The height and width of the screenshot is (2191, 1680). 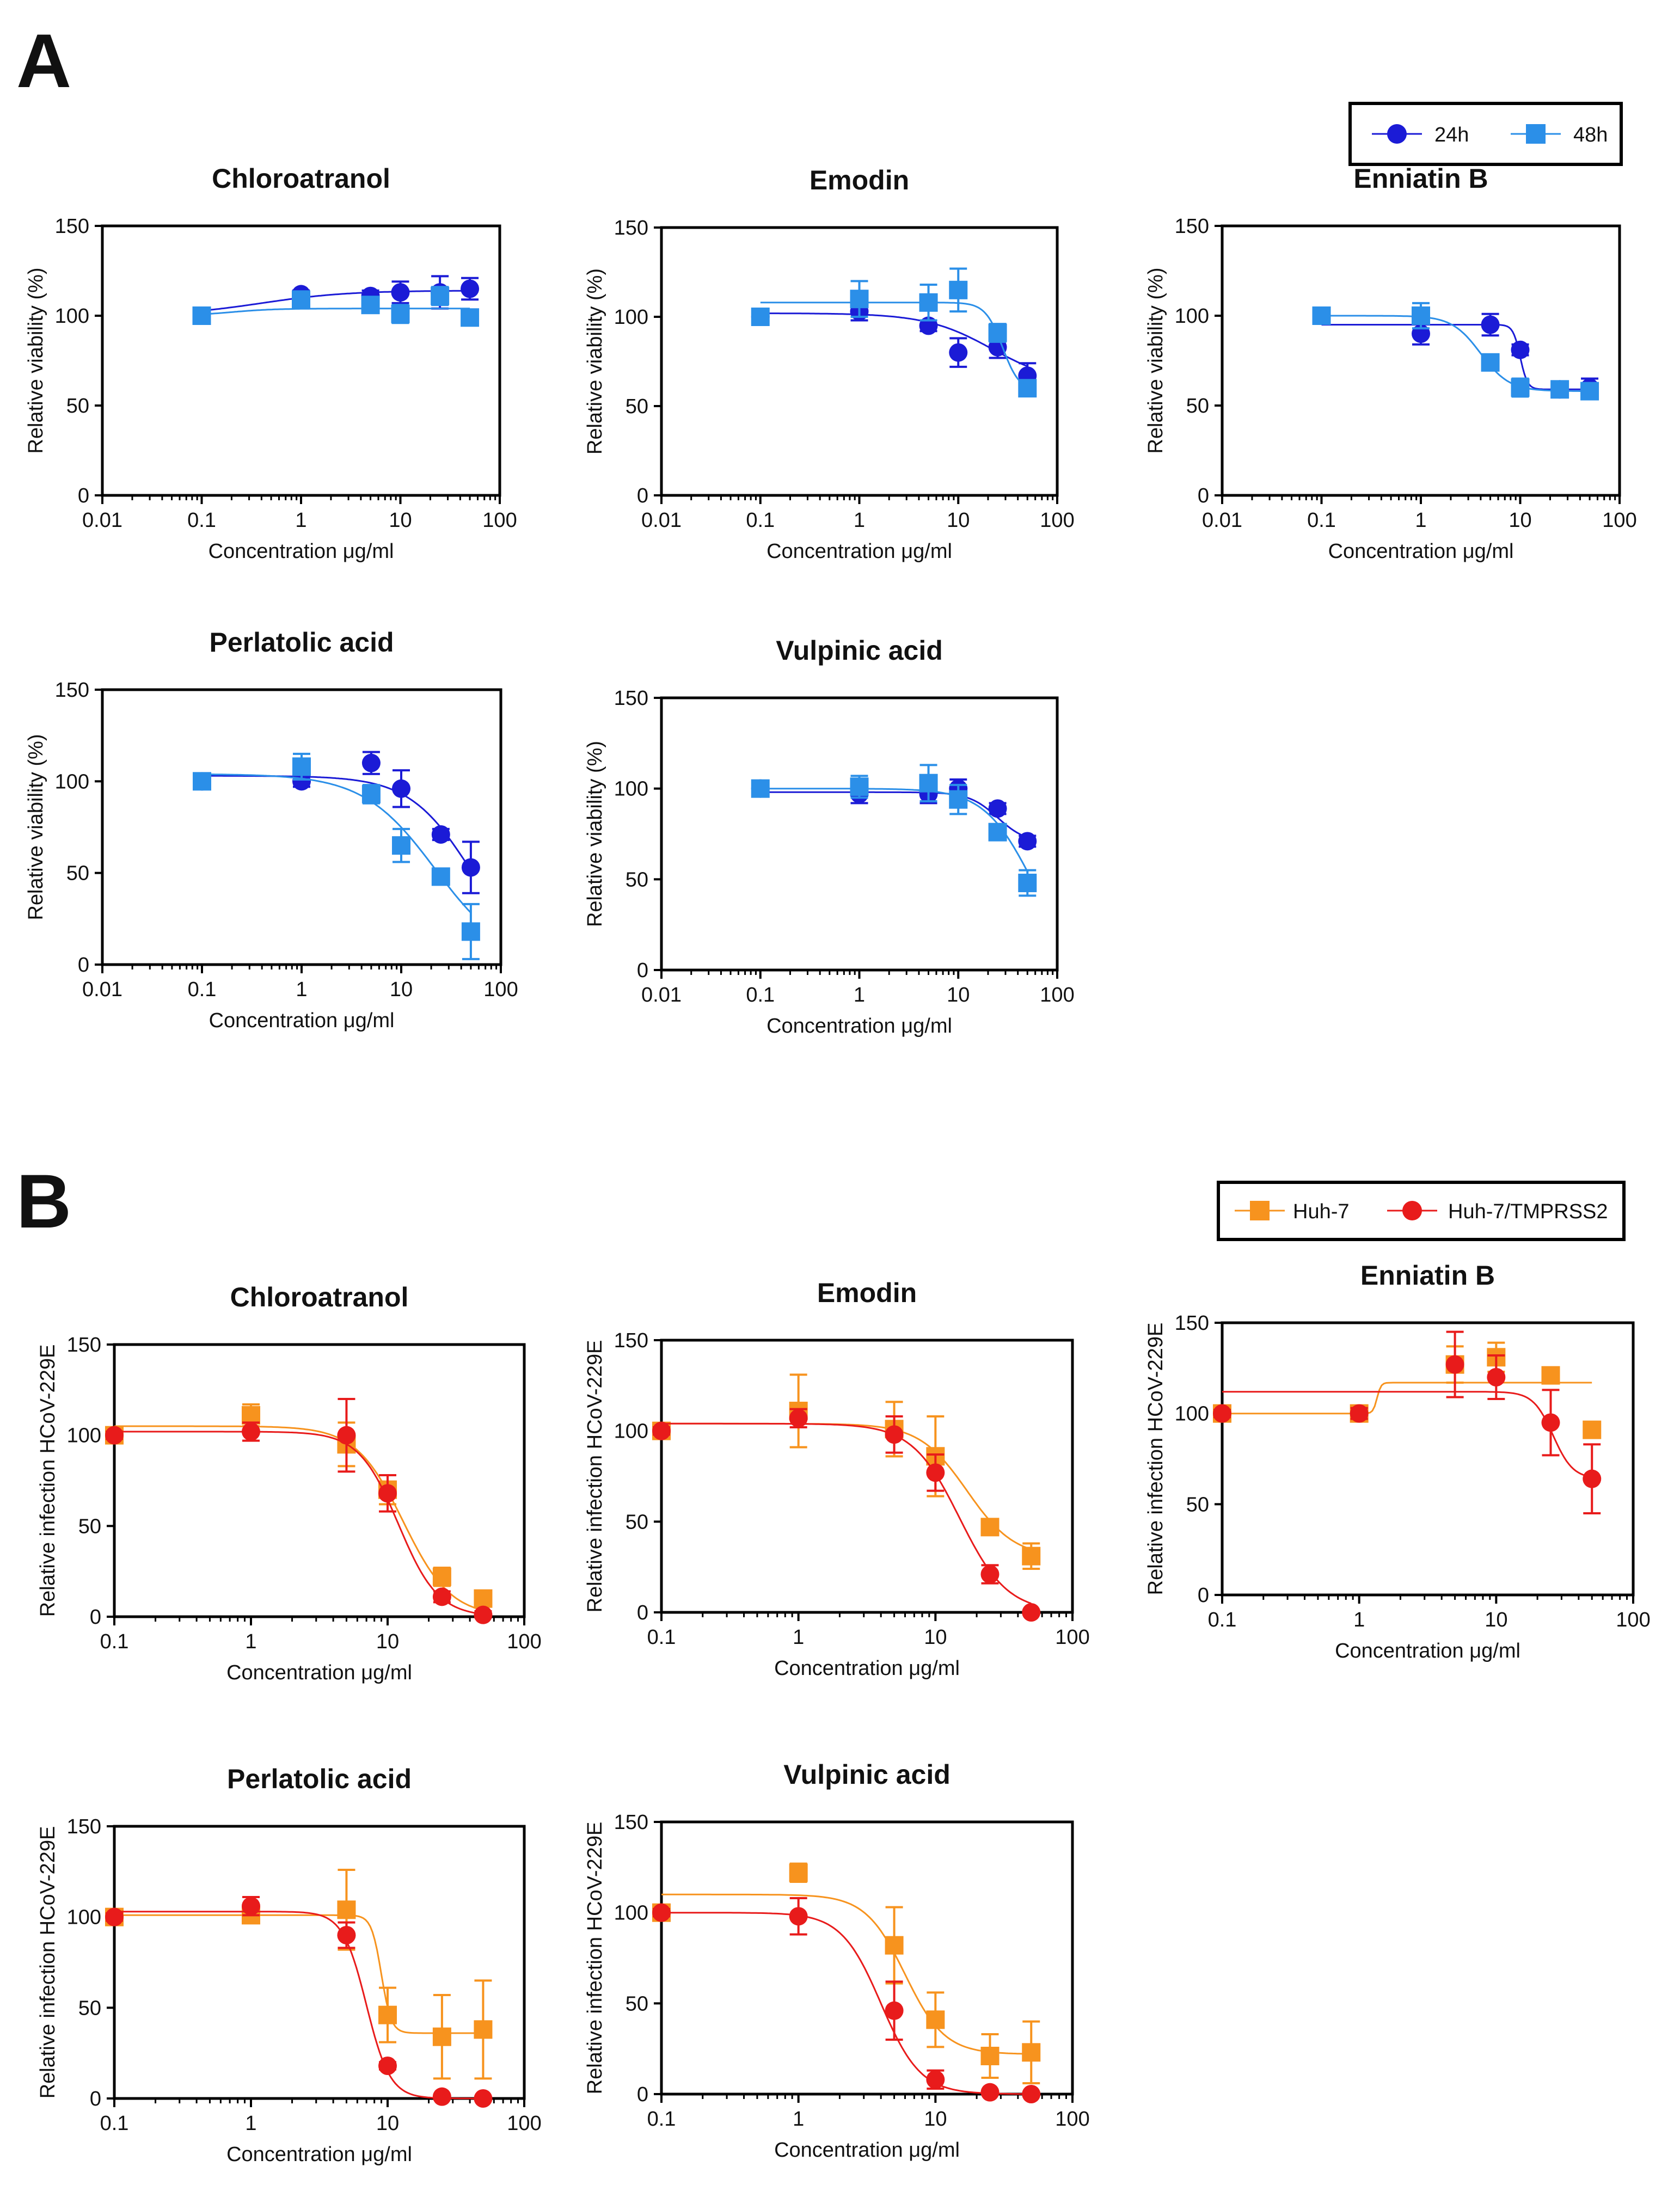 I want to click on chart-b-vulpinic-acid-series-huh-7-tmprss2, so click(x=846, y=2000).